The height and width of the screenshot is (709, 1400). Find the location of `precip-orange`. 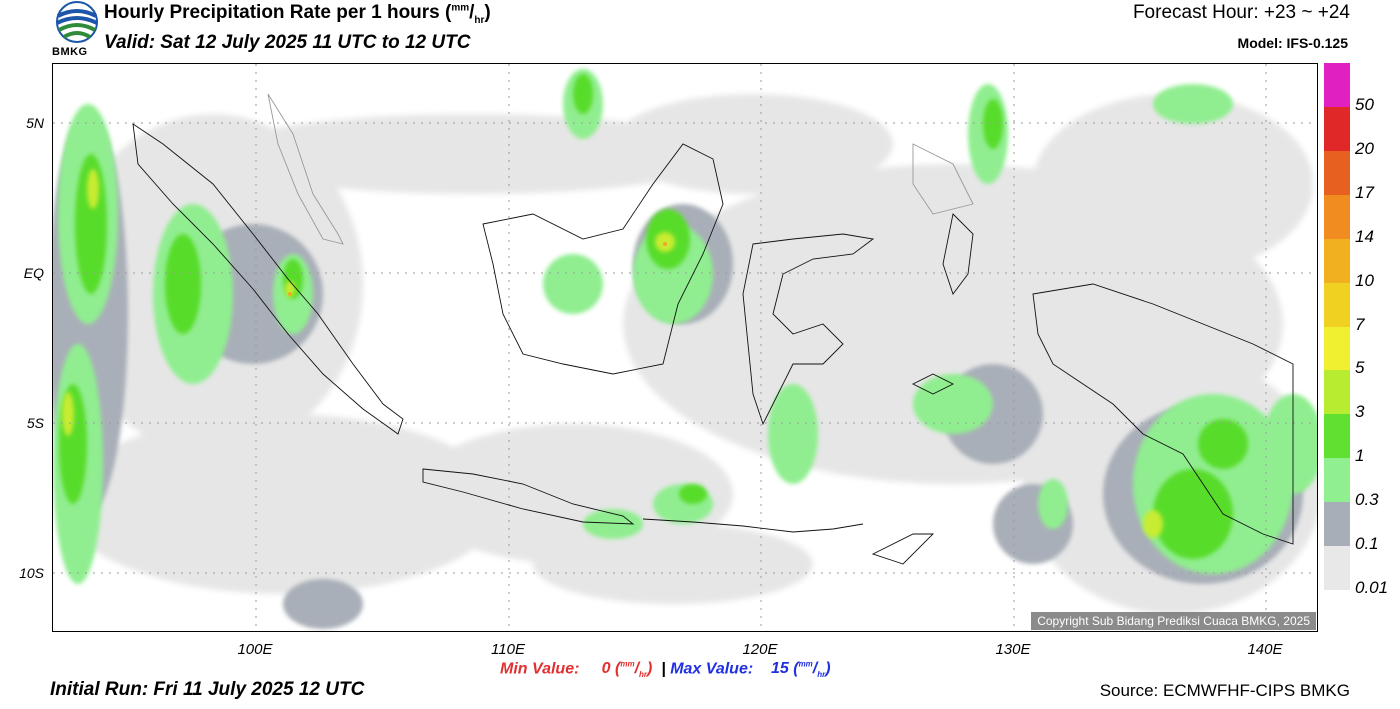

precip-orange is located at coordinates (477, 269).